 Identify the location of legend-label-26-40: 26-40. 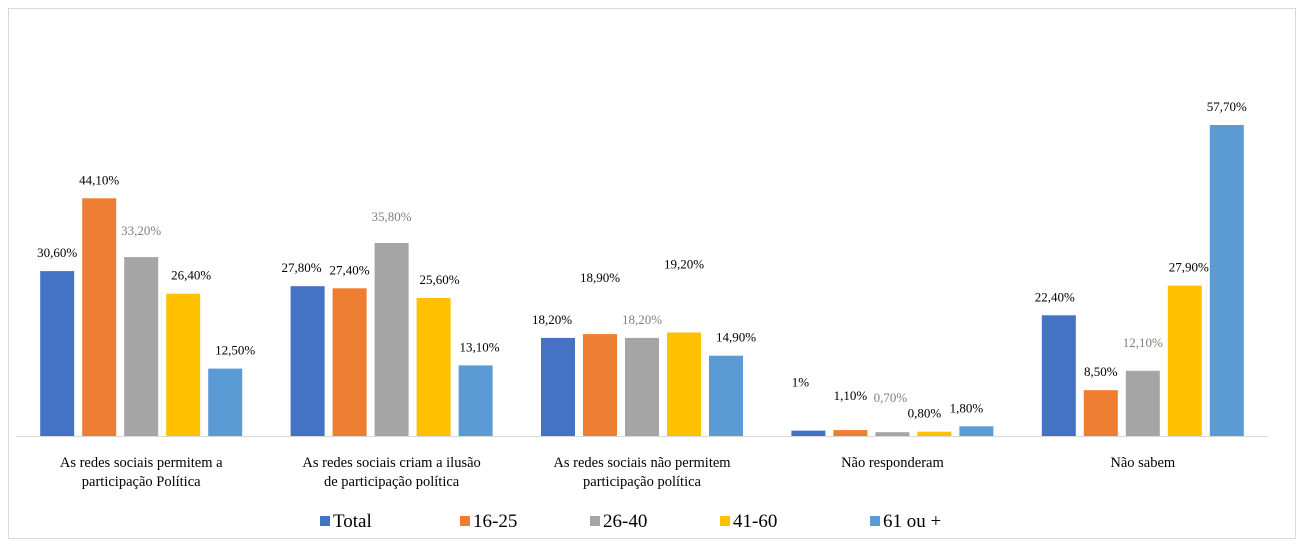
(625, 521).